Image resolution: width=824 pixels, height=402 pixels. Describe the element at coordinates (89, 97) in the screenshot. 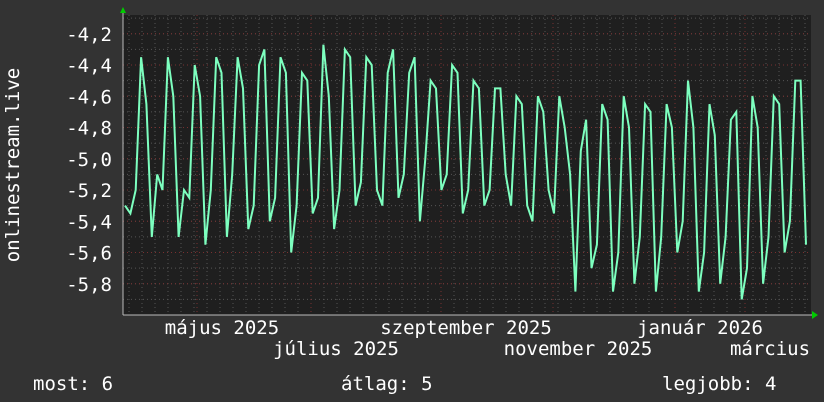

I see `y-tick-label: -4,6` at that location.